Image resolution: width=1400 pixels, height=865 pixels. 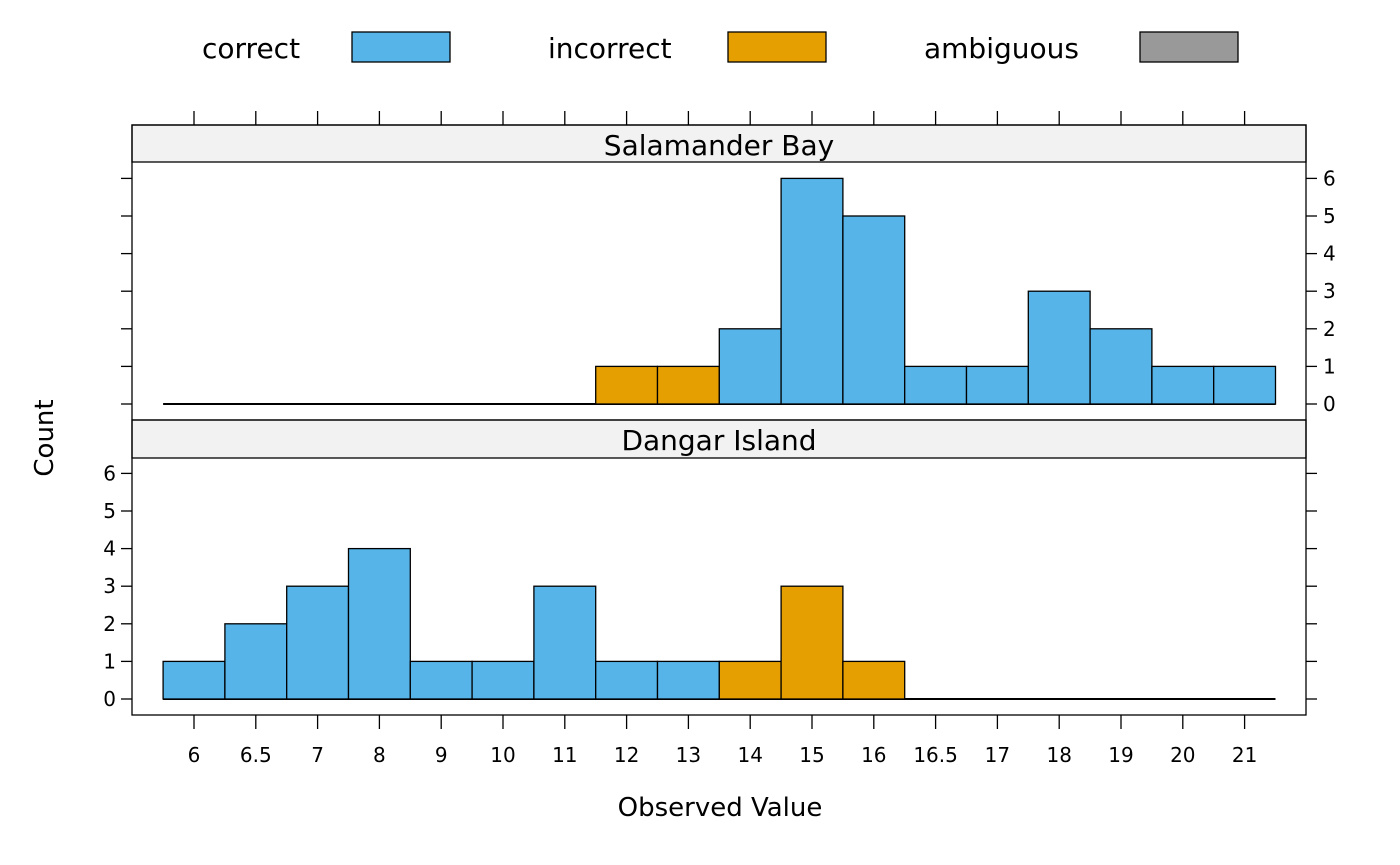 What do you see at coordinates (379, 755) in the screenshot?
I see `x-tick-label: 8` at bounding box center [379, 755].